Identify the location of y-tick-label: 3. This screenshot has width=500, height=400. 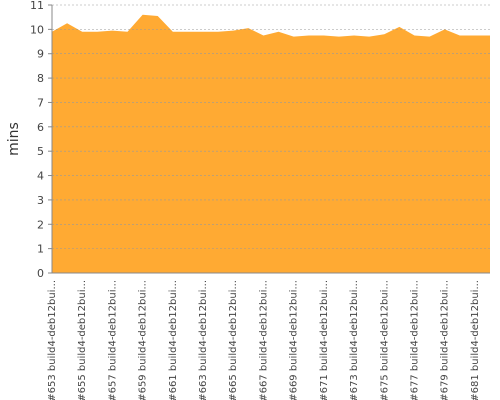
(40, 200).